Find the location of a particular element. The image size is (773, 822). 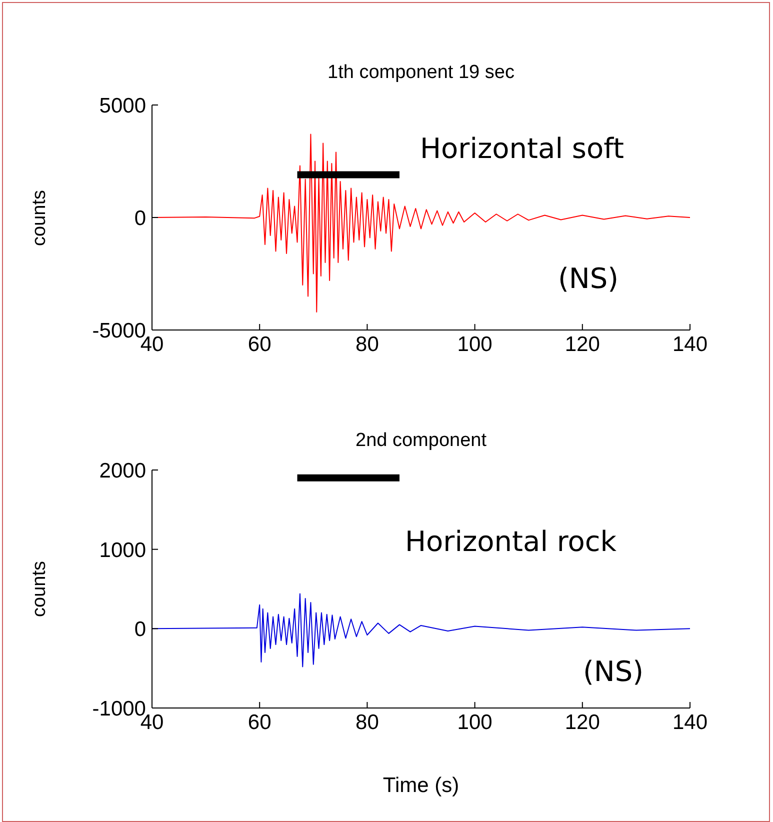

annotation: Horizontal soft is located at coordinates (522, 148).